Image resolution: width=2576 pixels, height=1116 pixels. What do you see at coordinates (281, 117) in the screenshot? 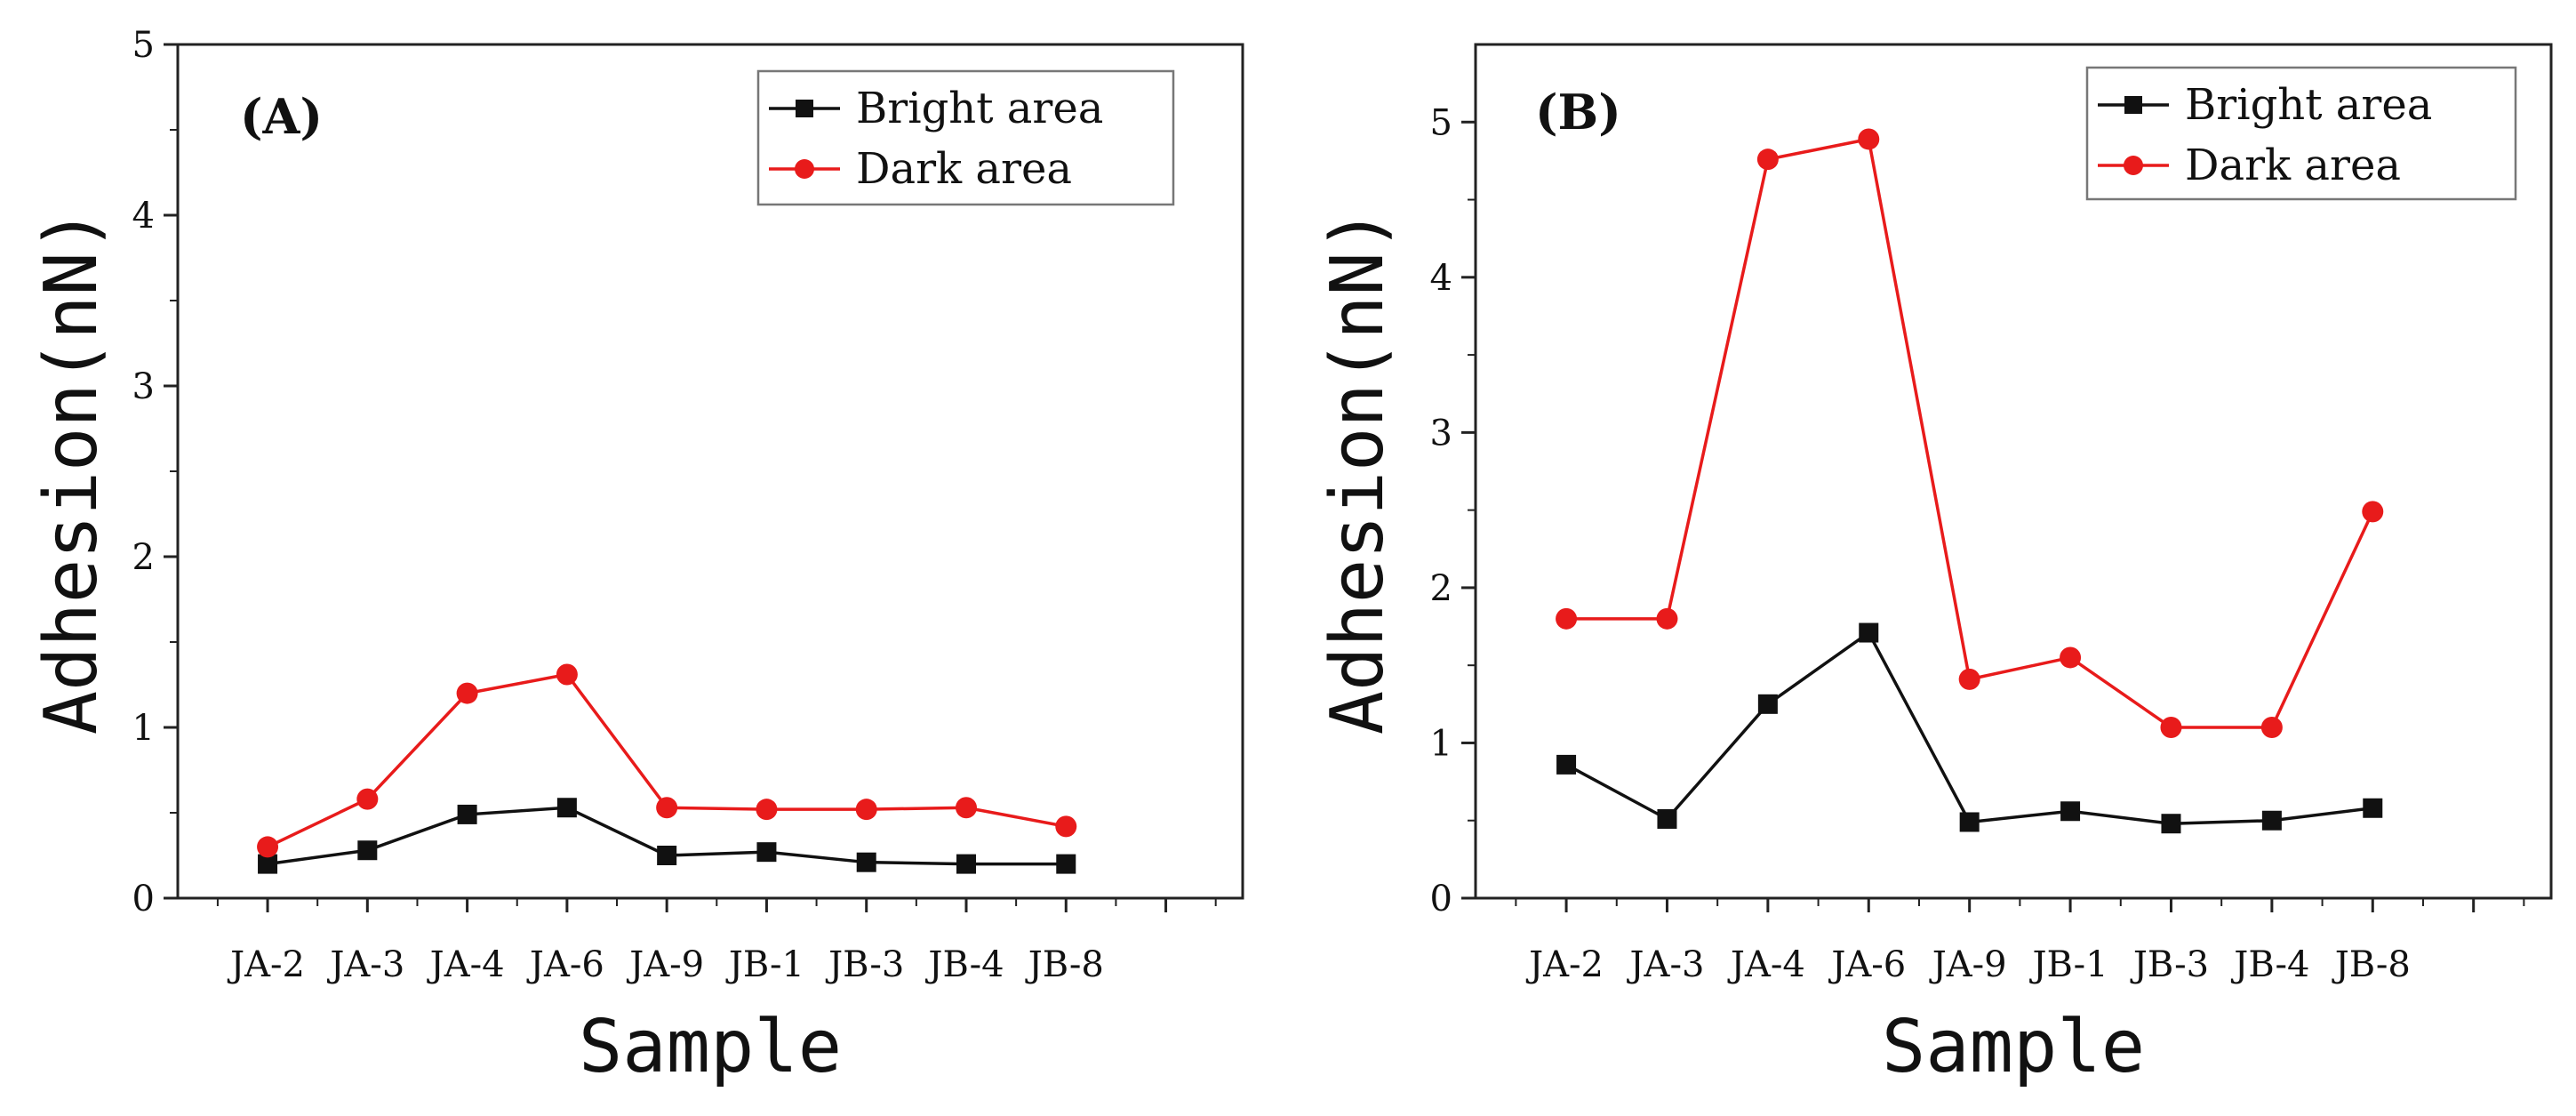
I see `panel-label: (A)` at bounding box center [281, 117].